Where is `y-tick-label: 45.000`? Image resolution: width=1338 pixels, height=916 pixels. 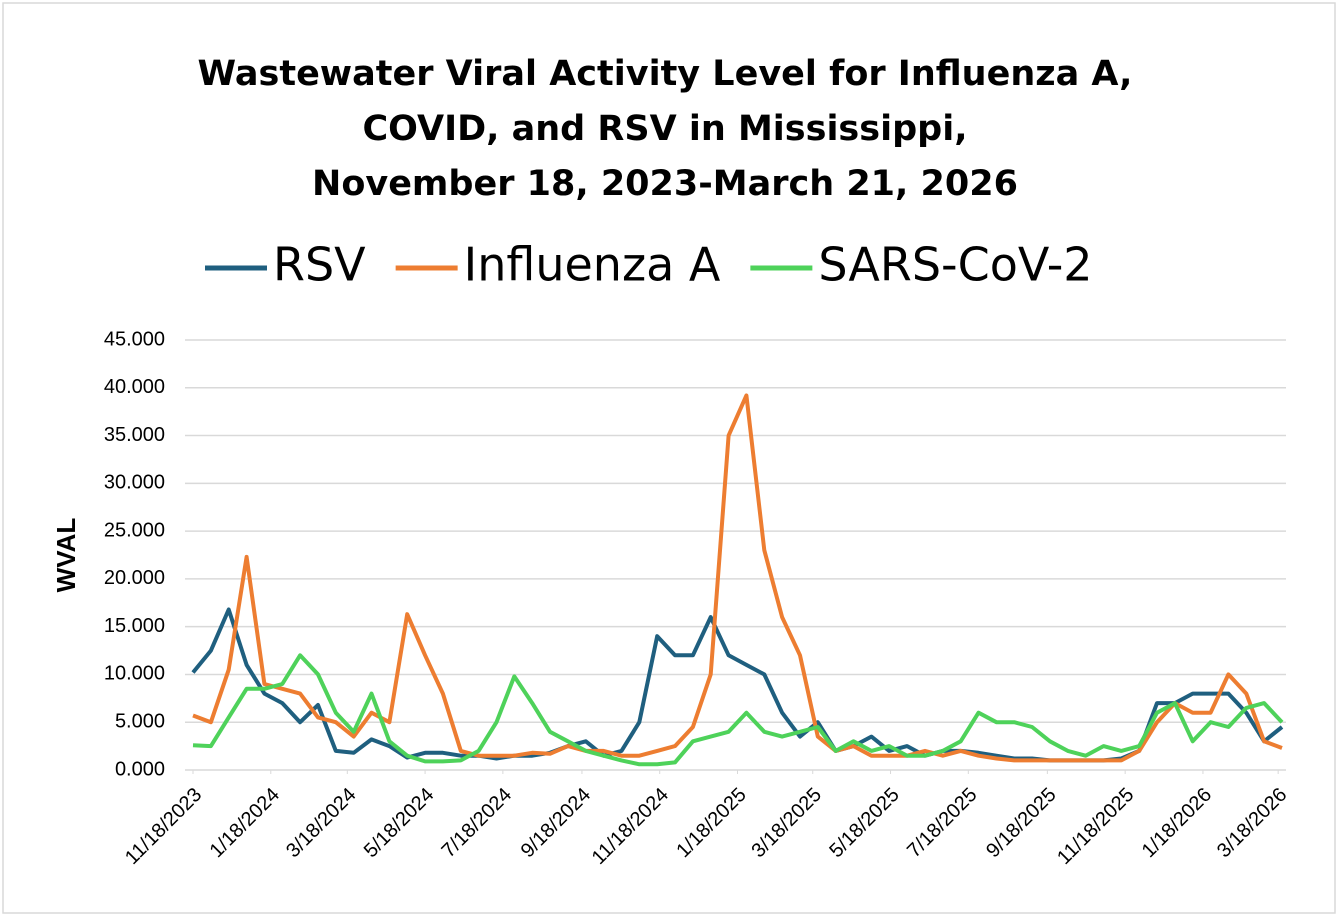
y-tick-label: 45.000 is located at coordinates (134, 339).